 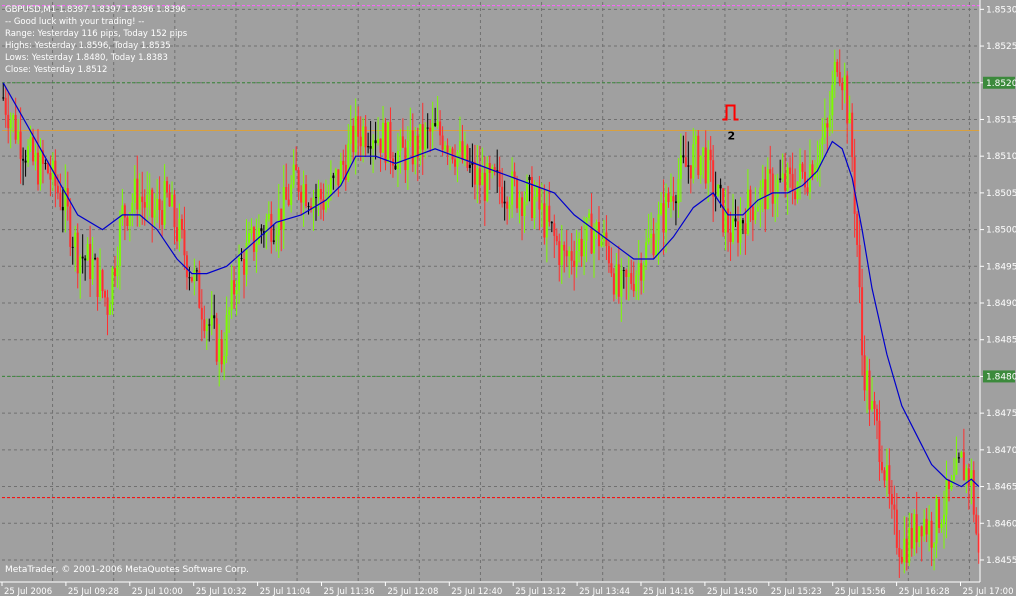 I want to click on time-tick-label: 25 Jul 12:08, so click(x=412, y=591).